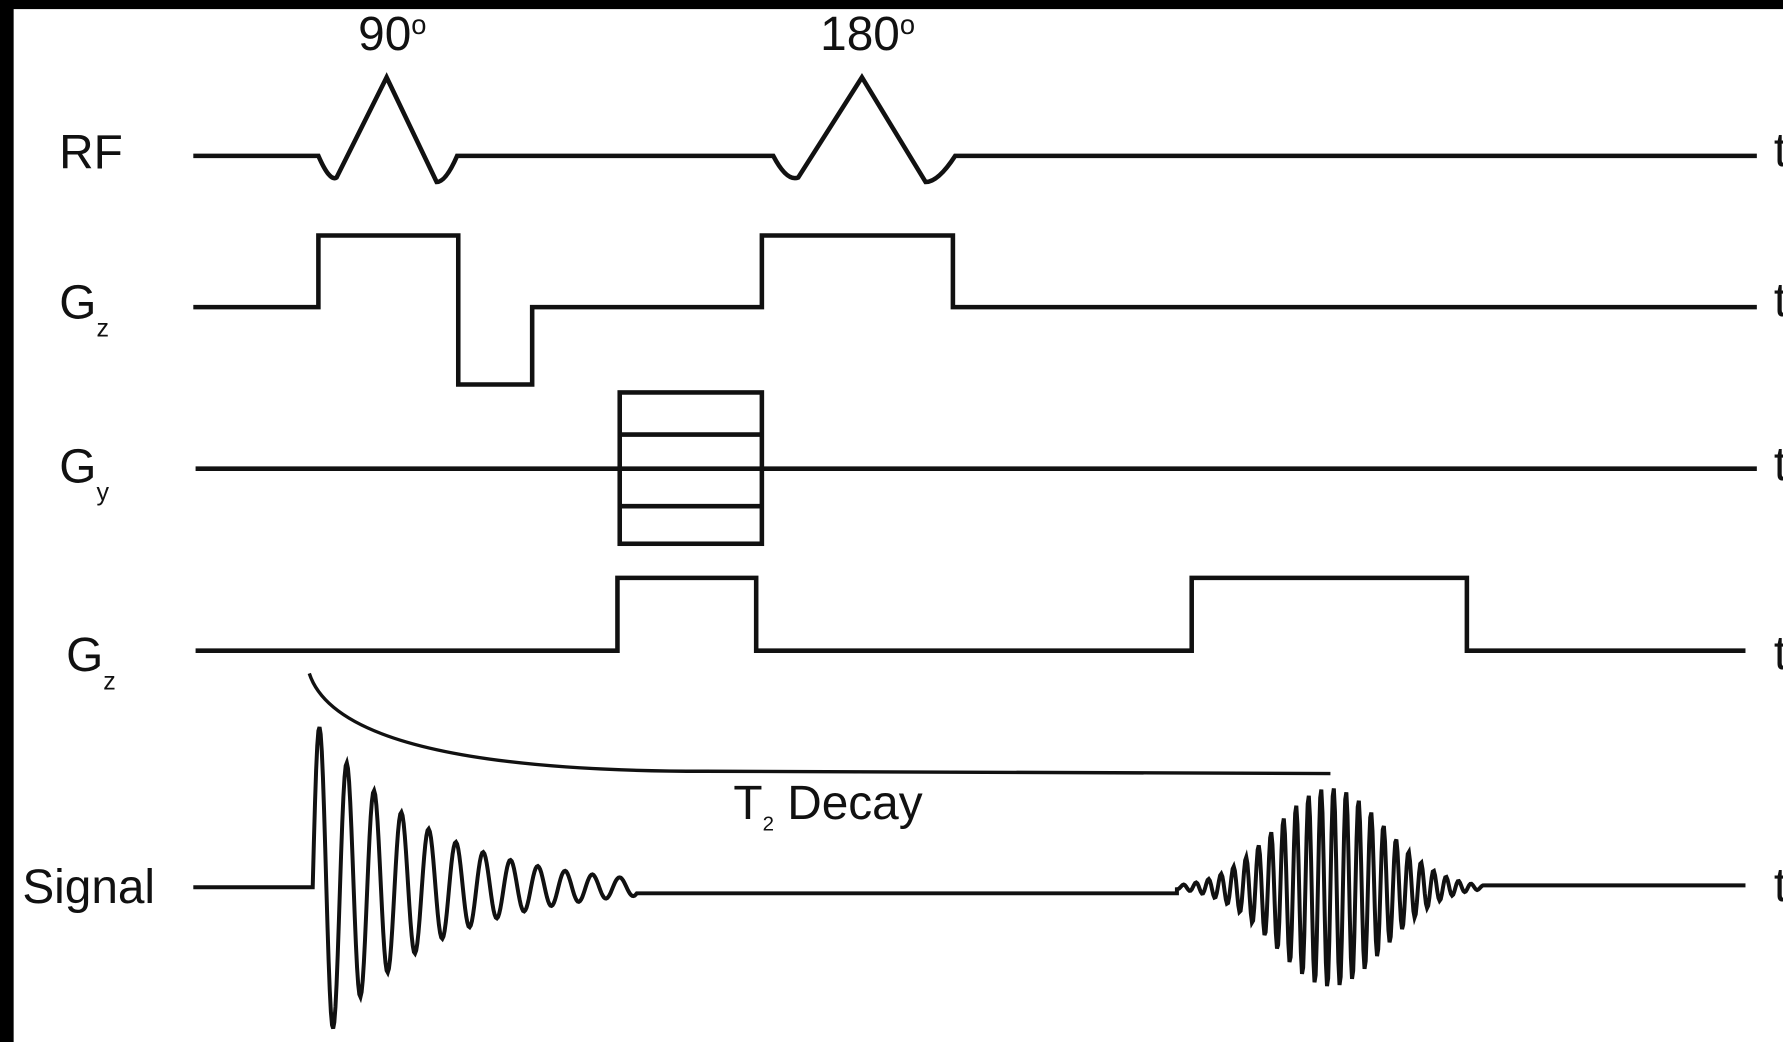 This screenshot has height=1042, width=1783. I want to click on text-part: 90, so click(384, 34).